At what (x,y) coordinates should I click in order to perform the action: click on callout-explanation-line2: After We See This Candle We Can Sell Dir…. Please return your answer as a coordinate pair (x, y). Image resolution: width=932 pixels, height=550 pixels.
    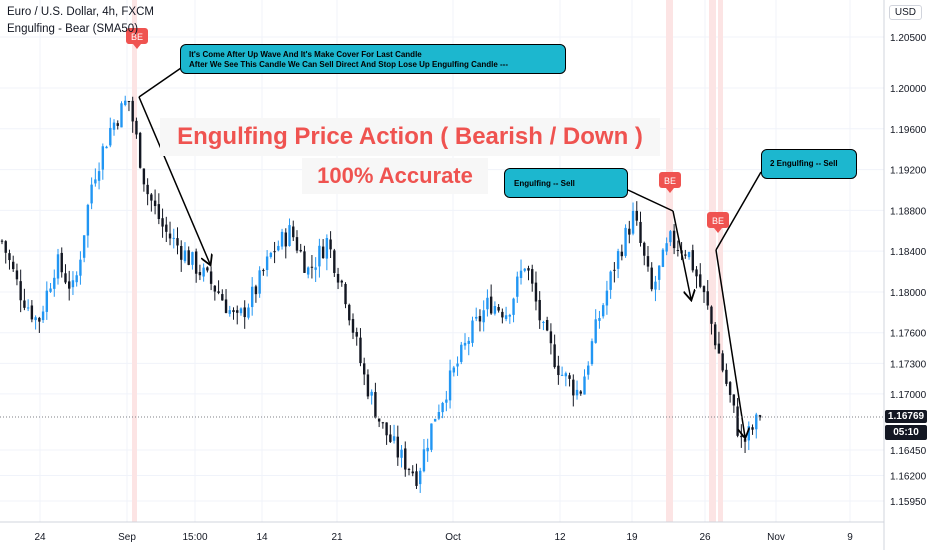
    Looking at the image, I should click on (348, 64).